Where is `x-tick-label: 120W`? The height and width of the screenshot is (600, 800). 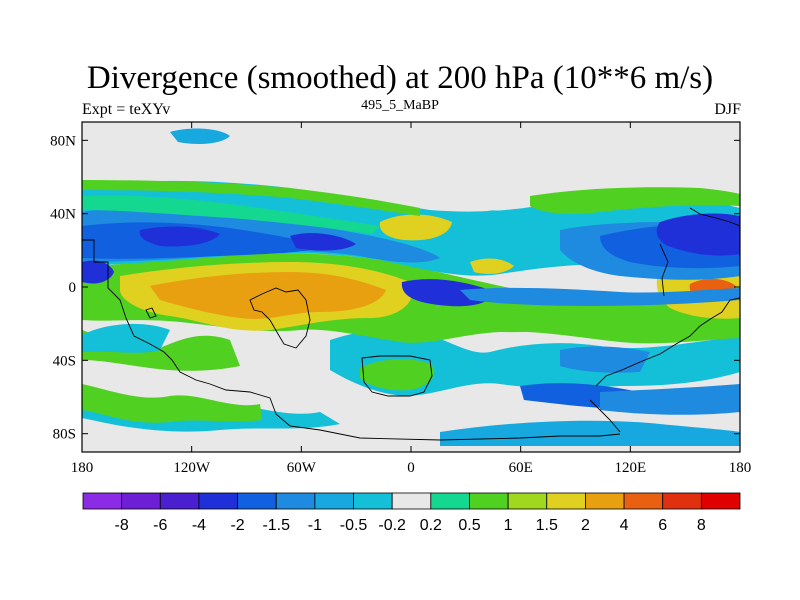
x-tick-label: 120W is located at coordinates (192, 468).